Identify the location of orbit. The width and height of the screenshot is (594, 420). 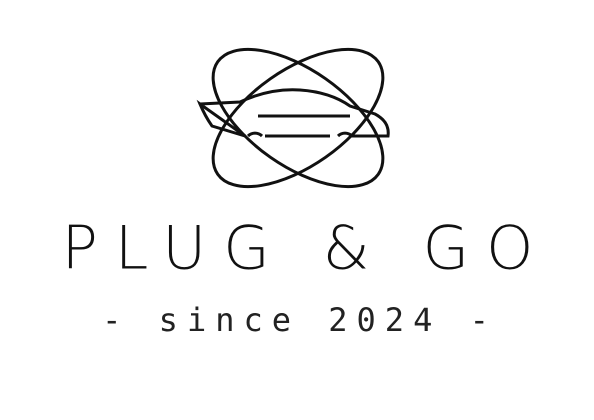
(298, 118).